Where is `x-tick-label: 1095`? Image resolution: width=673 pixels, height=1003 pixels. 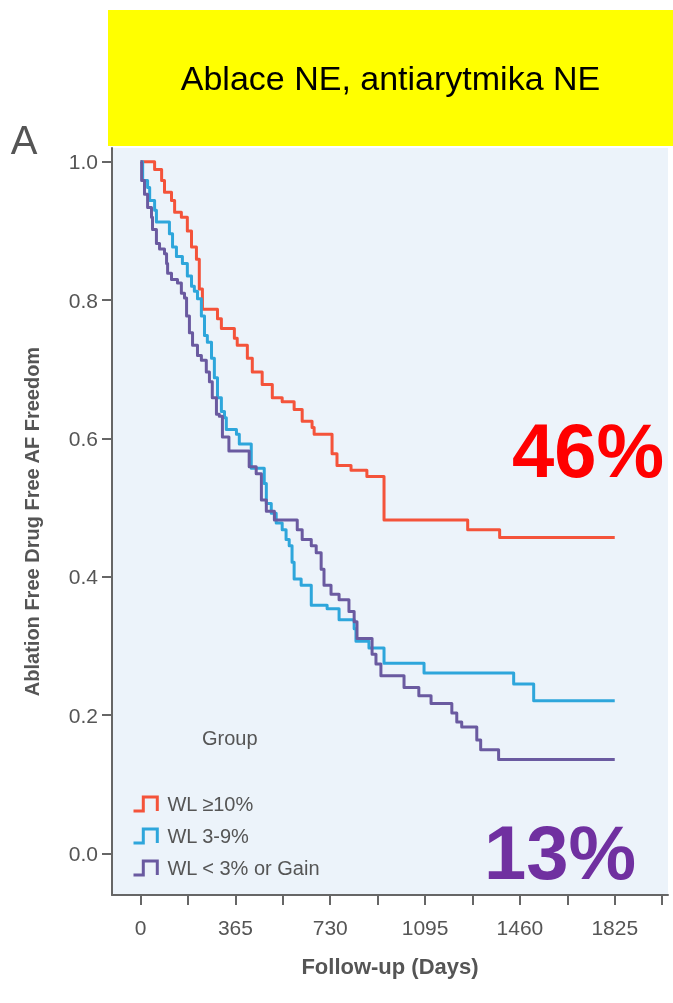 x-tick-label: 1095 is located at coordinates (425, 927).